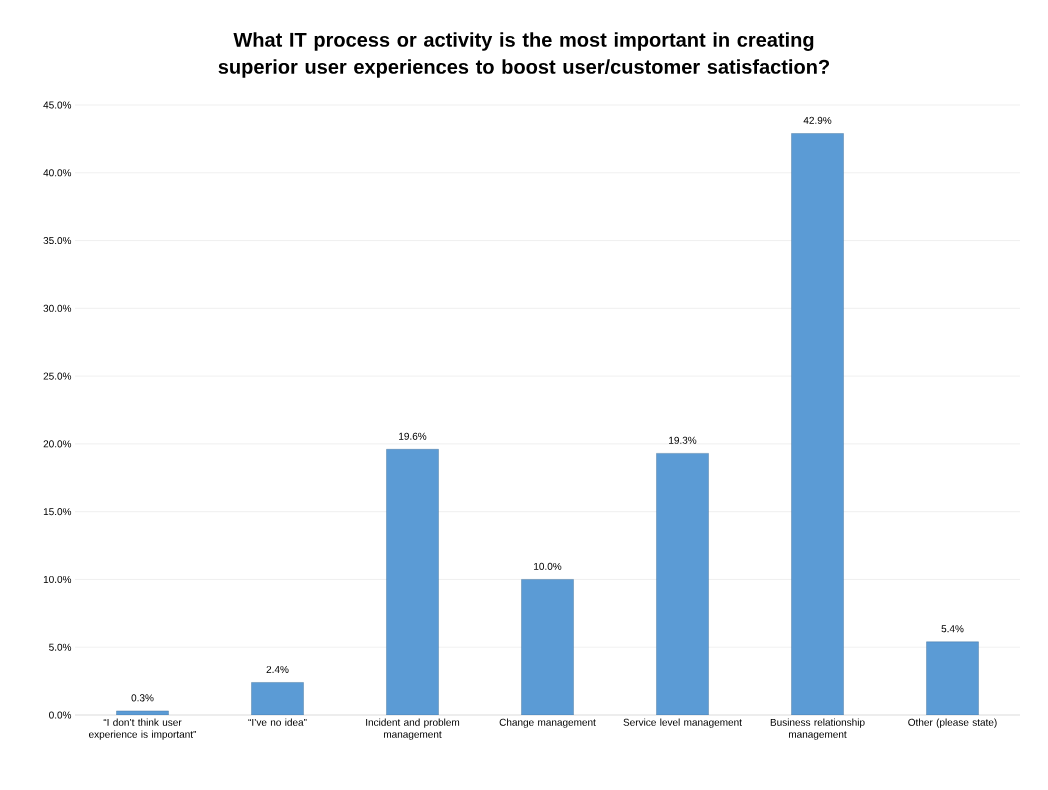 This screenshot has width=1048, height=790. I want to click on y-tick-label: 15.0%, so click(57, 512).